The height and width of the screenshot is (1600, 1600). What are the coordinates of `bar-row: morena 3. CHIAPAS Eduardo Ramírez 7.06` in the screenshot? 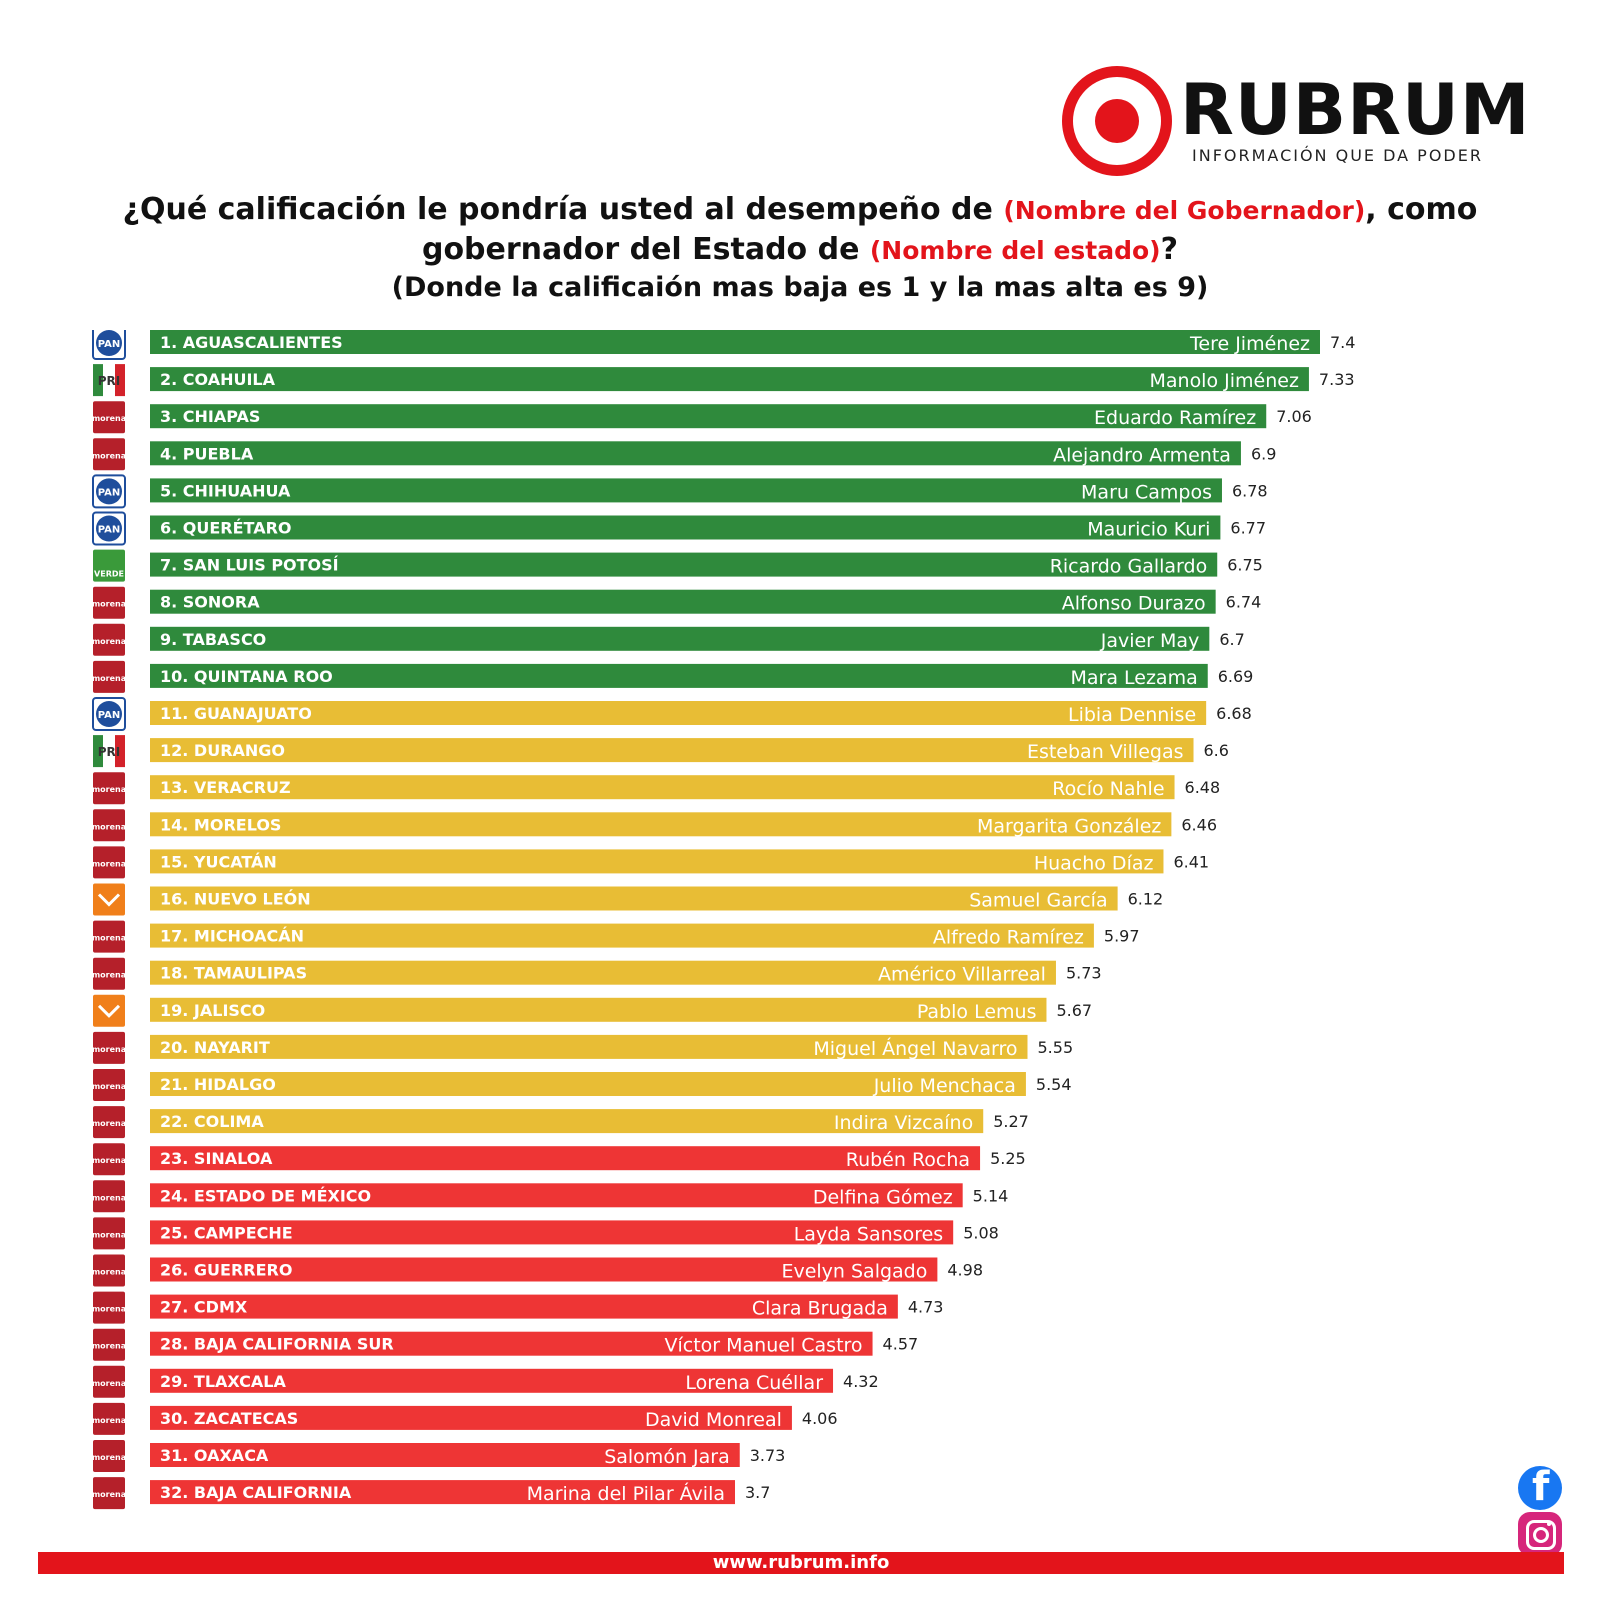 It's located at (702, 417).